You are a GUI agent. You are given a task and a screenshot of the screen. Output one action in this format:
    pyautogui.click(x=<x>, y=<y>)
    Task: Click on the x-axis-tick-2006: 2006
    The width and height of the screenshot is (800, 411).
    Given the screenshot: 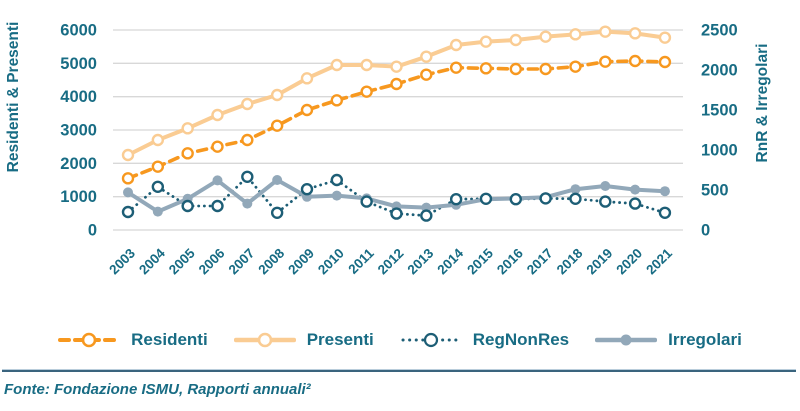 What is the action you would take?
    pyautogui.click(x=212, y=261)
    